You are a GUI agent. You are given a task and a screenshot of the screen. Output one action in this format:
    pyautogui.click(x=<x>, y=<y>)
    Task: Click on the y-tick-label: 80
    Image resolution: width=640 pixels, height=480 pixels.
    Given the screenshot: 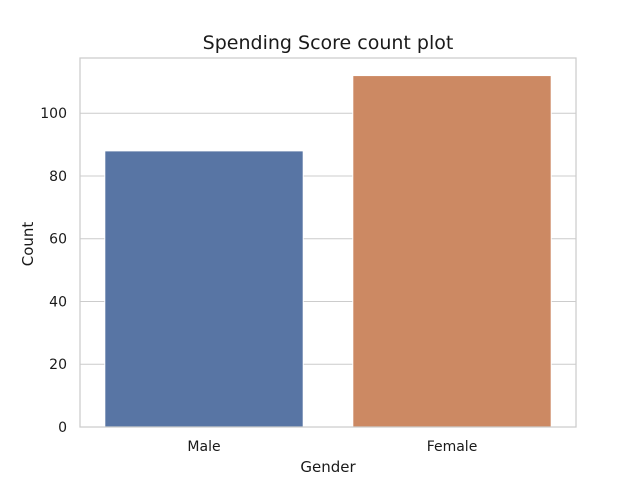 What is the action you would take?
    pyautogui.click(x=58, y=177)
    